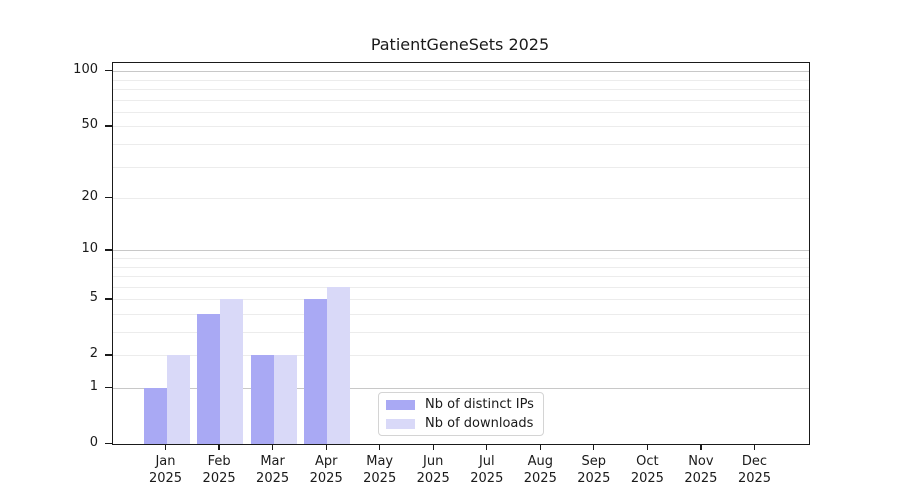 This screenshot has width=900, height=500. Describe the element at coordinates (380, 447) in the screenshot. I see `x-tick-mark-may` at that location.